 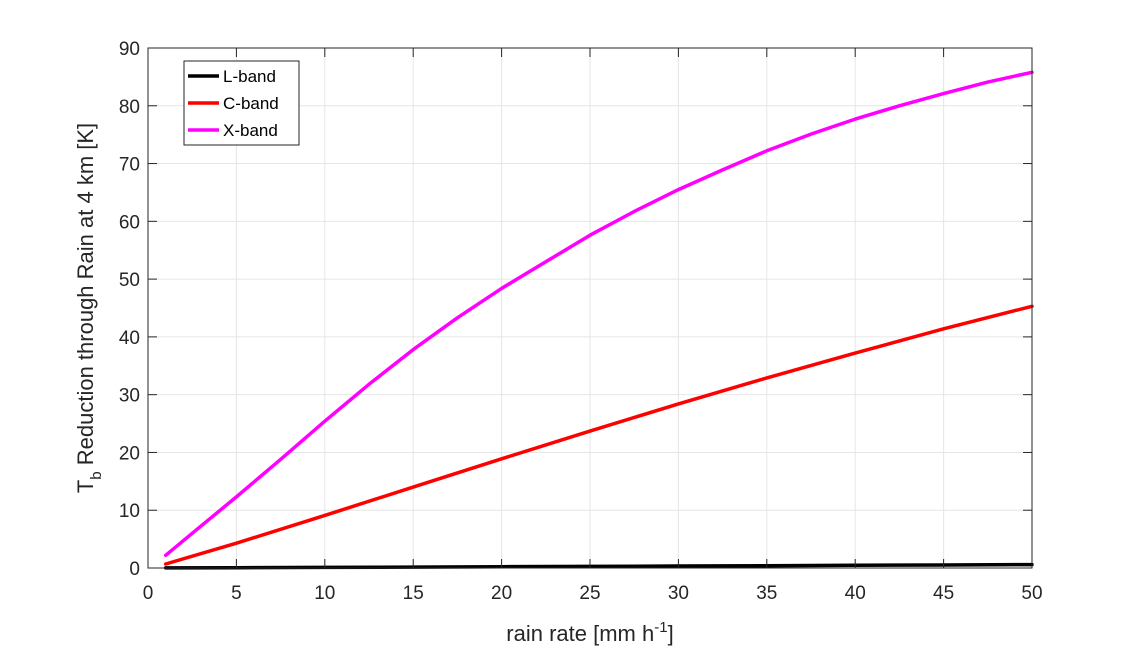 I want to click on x-tick-label: 0, so click(x=148, y=593).